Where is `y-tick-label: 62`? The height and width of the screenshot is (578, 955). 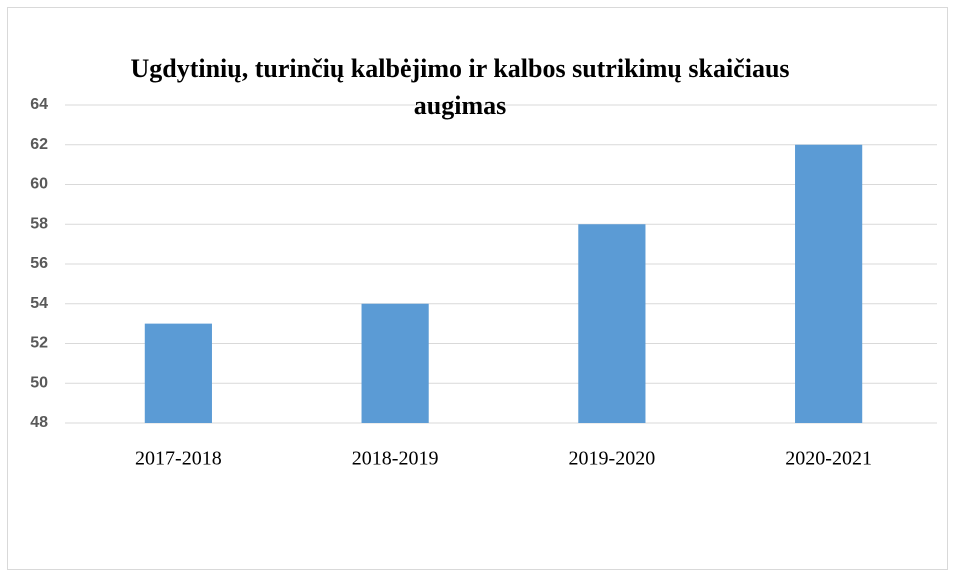
y-tick-label: 62 is located at coordinates (39, 144).